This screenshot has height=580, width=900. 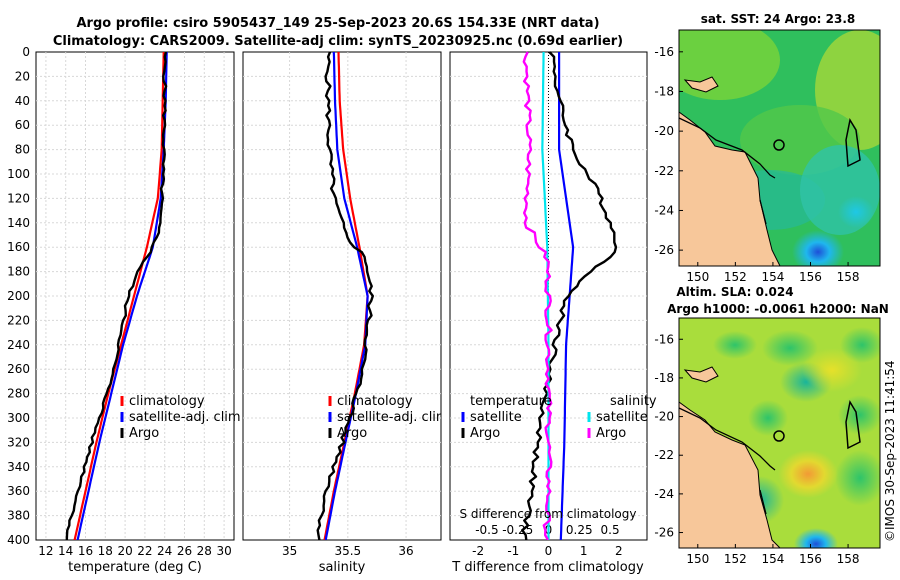 What do you see at coordinates (832, 370) in the screenshot?
I see `sla-high-patch` at bounding box center [832, 370].